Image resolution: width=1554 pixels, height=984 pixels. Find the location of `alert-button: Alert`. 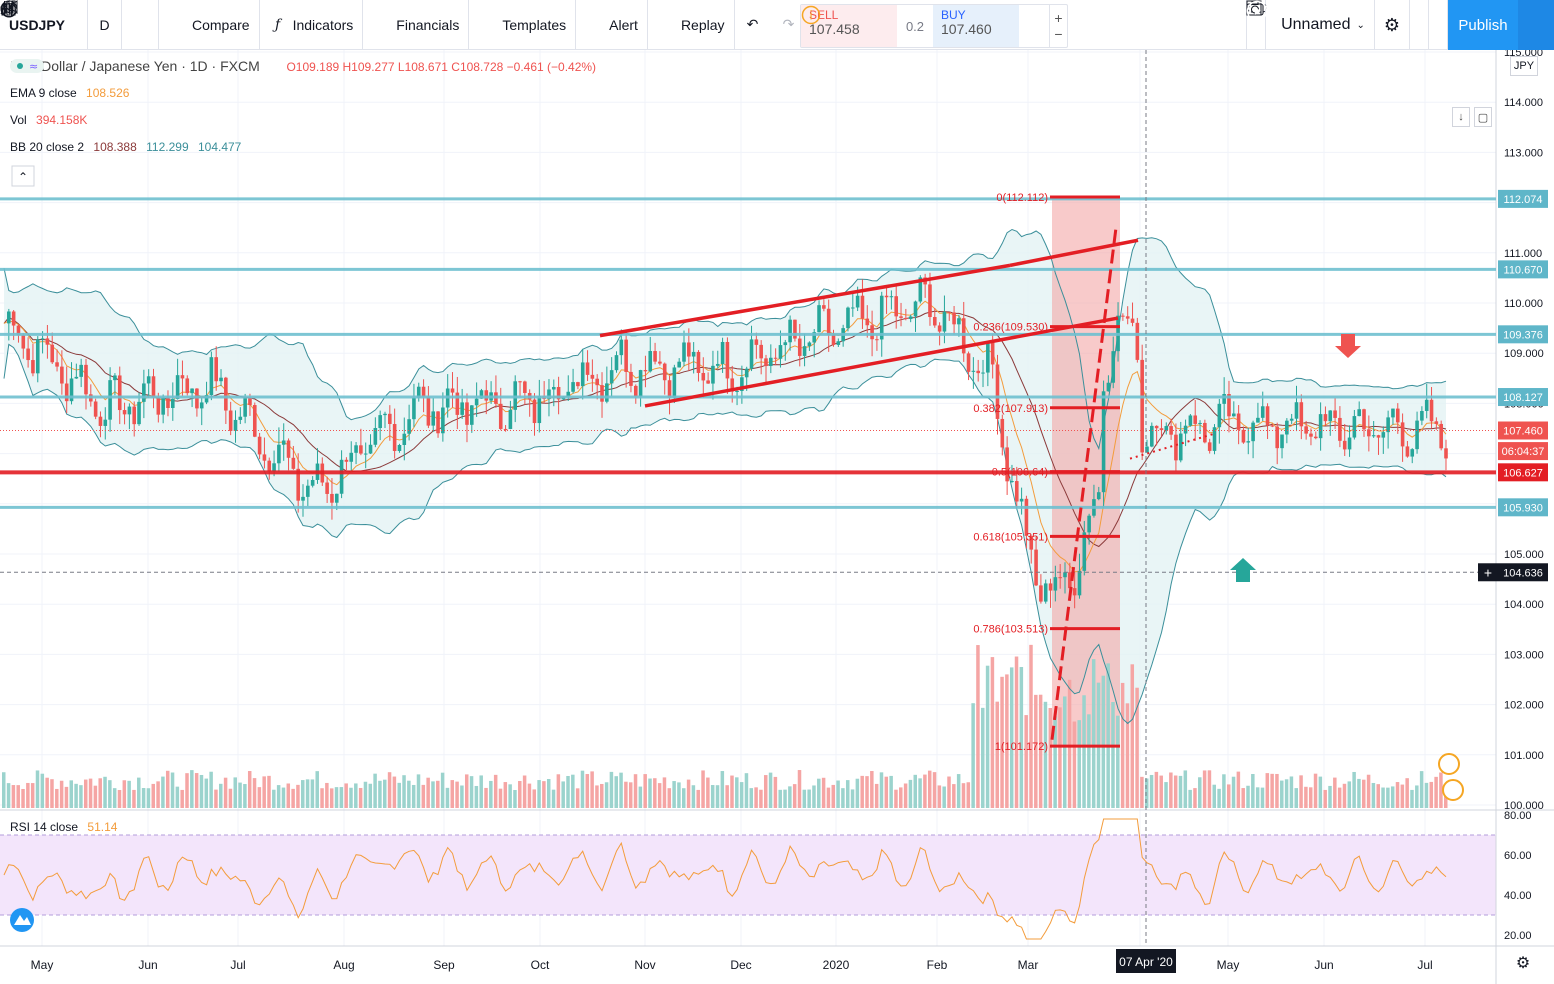

alert-button: Alert is located at coordinates (325, 25).